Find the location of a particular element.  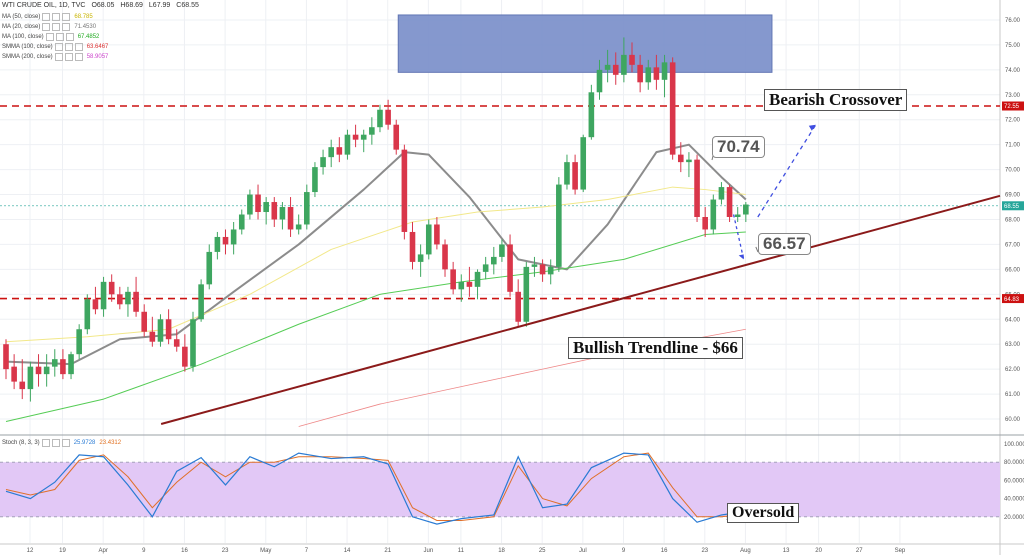

high-value: H68.69 is located at coordinates (131, 5).